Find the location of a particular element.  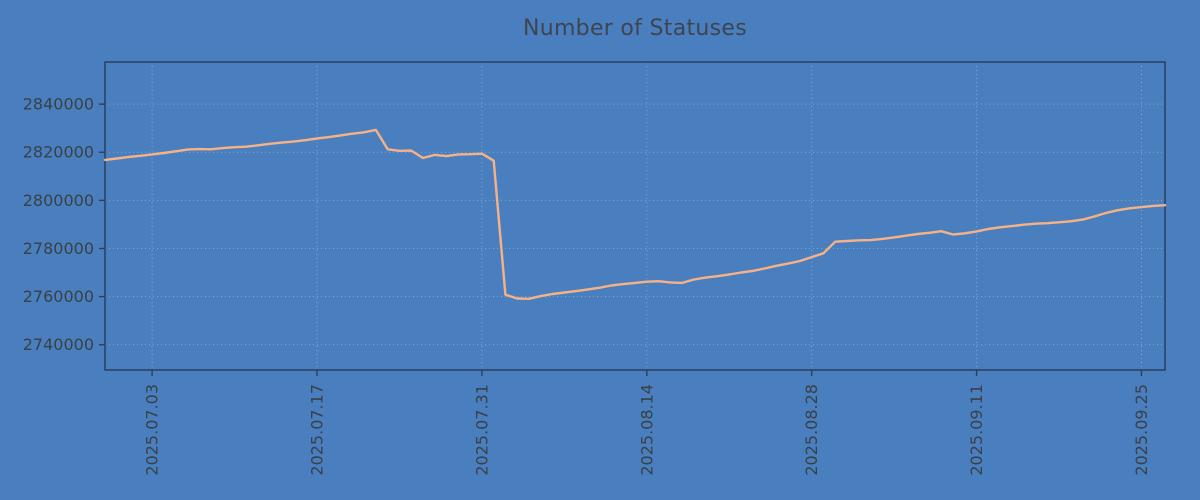

y-tick-label: 2740000 is located at coordinates (58, 344).